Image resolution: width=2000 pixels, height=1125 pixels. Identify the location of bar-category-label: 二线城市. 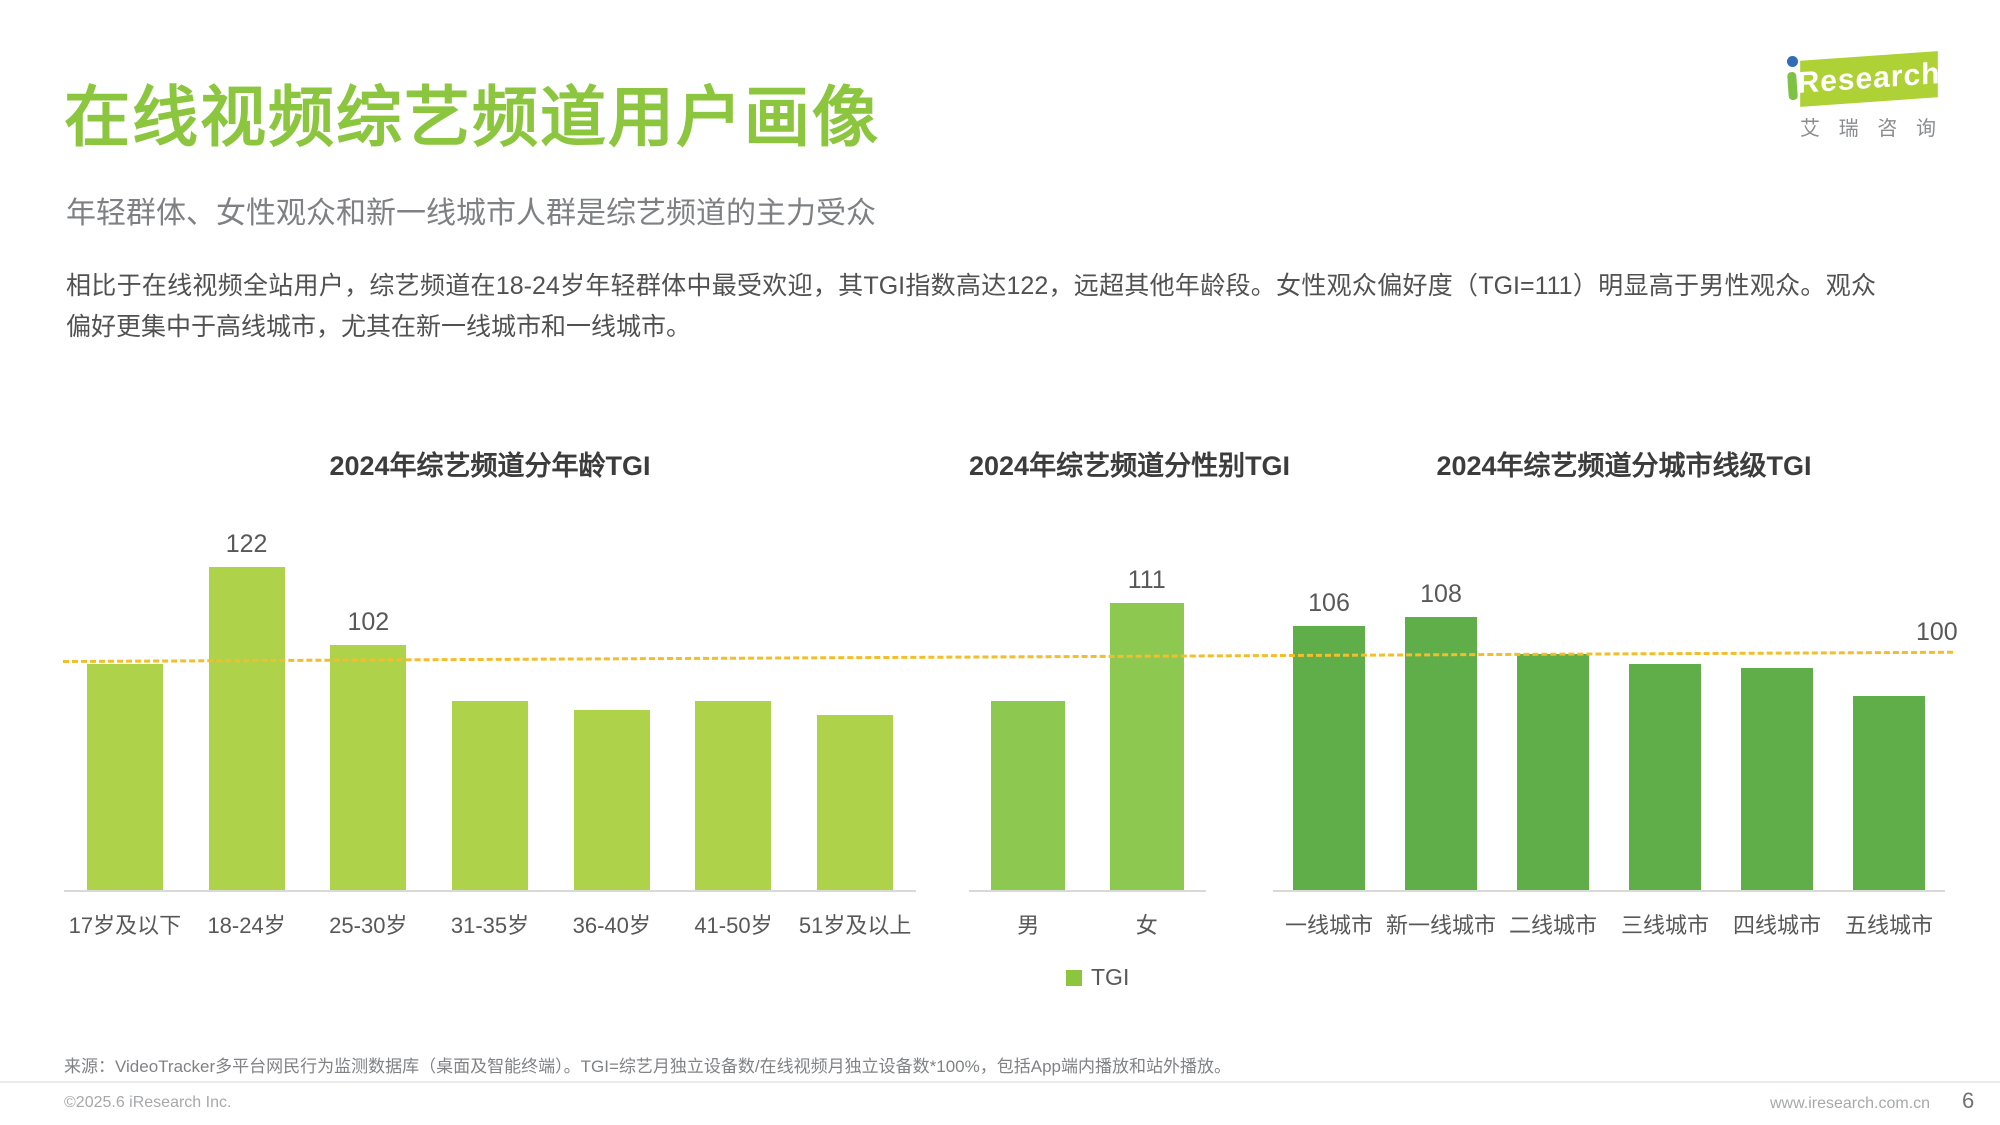
(1552, 925).